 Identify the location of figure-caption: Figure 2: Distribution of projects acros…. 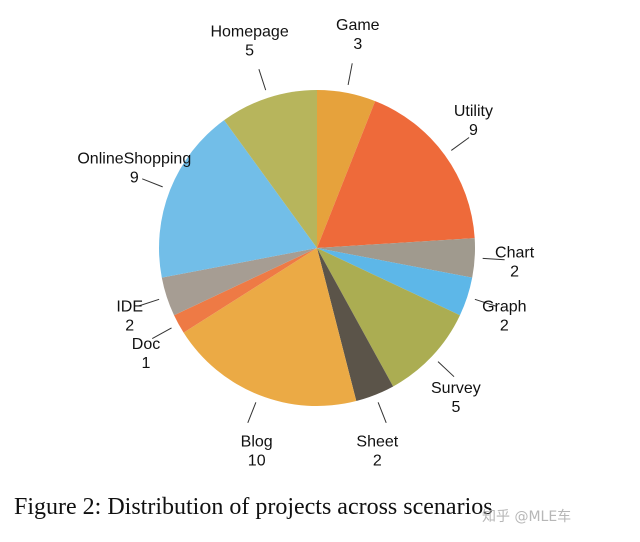
(253, 507).